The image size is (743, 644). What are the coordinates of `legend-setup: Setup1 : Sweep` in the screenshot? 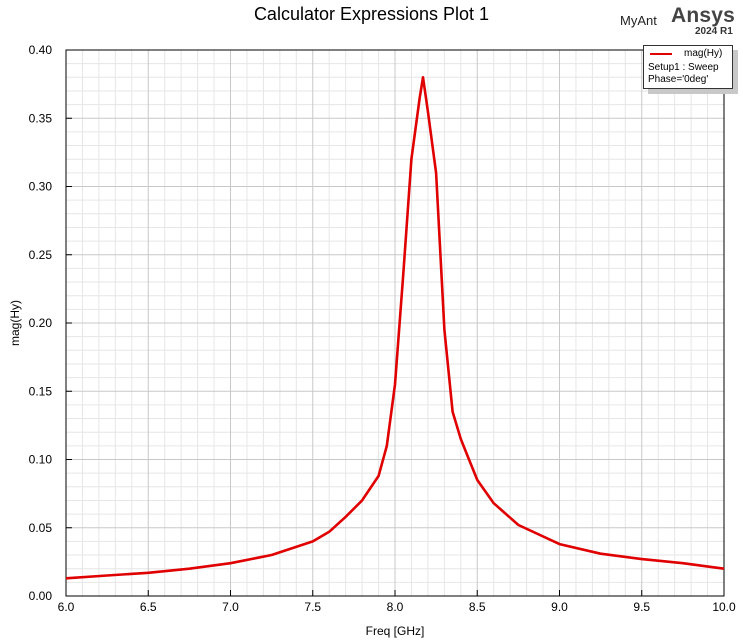 It's located at (683, 67).